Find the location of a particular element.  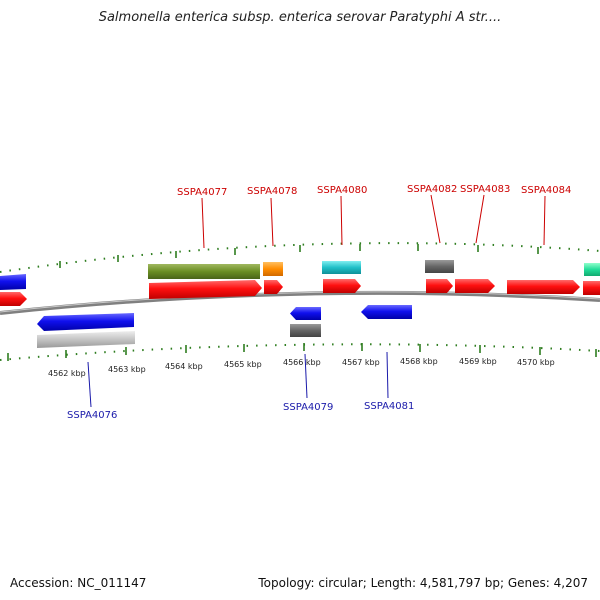

cog-bar-cyan is located at coordinates (341, 267).